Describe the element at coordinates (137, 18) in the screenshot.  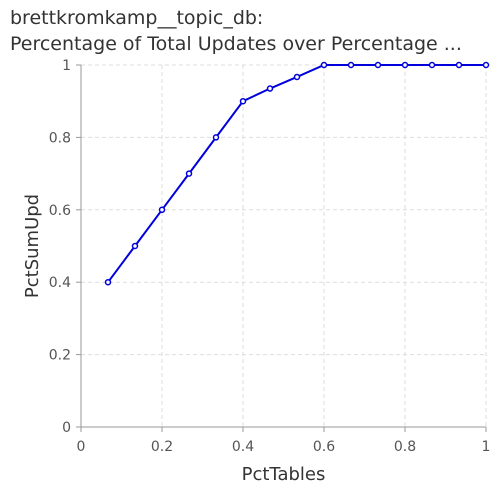
I see `chart-title-line-1: brettkromkamp__topic_db:` at that location.